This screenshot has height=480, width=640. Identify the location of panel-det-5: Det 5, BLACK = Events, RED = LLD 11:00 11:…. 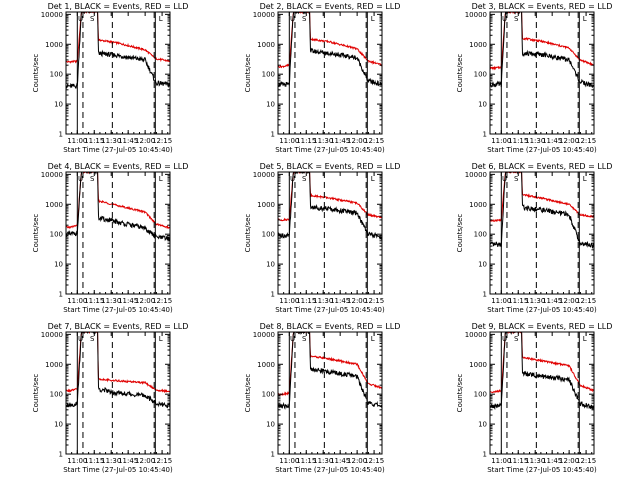
(322, 238).